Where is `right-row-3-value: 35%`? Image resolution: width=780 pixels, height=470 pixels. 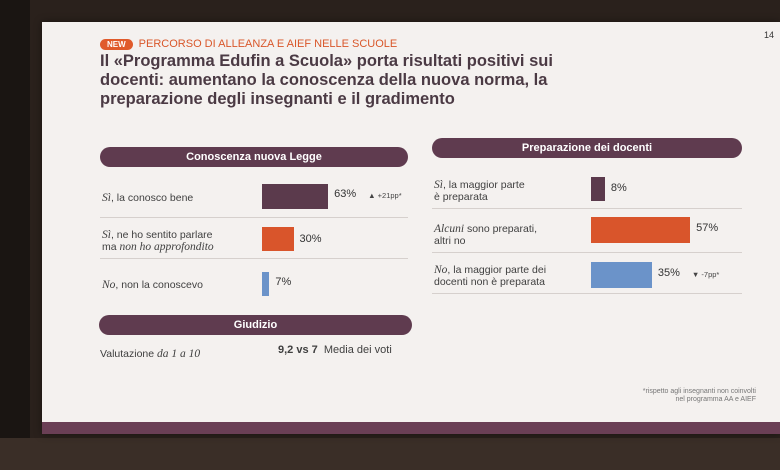 right-row-3-value: 35% is located at coordinates (668, 273).